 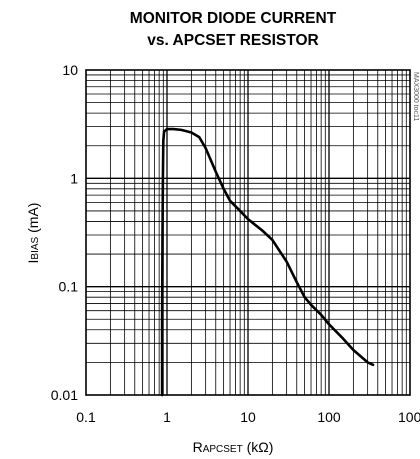 I want to click on y-axis-label: IBIAS (mA), so click(x=33, y=233).